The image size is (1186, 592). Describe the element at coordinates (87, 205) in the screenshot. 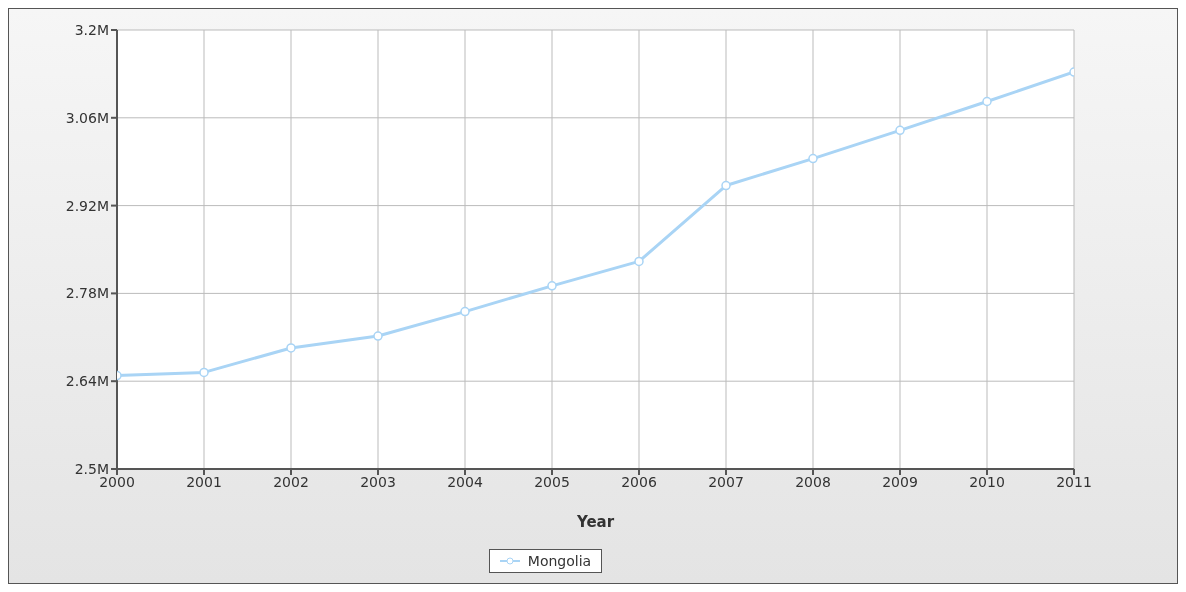

I see `y-tick-label: 2.92M` at that location.